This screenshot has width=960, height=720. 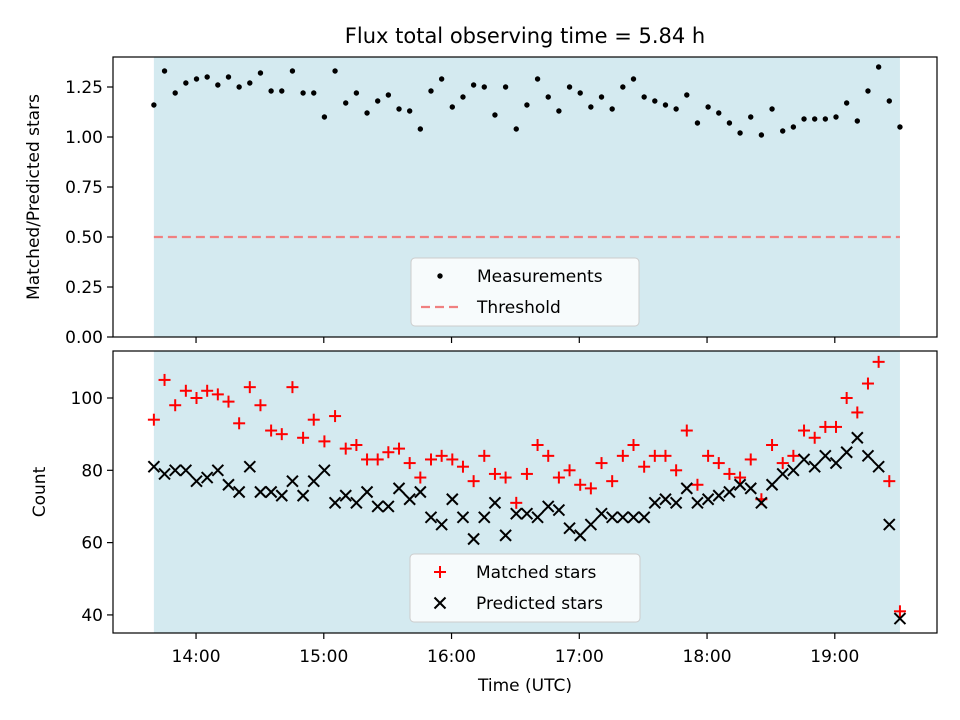 What do you see at coordinates (539, 604) in the screenshot?
I see `legend-predicted-label: Predicted stars` at bounding box center [539, 604].